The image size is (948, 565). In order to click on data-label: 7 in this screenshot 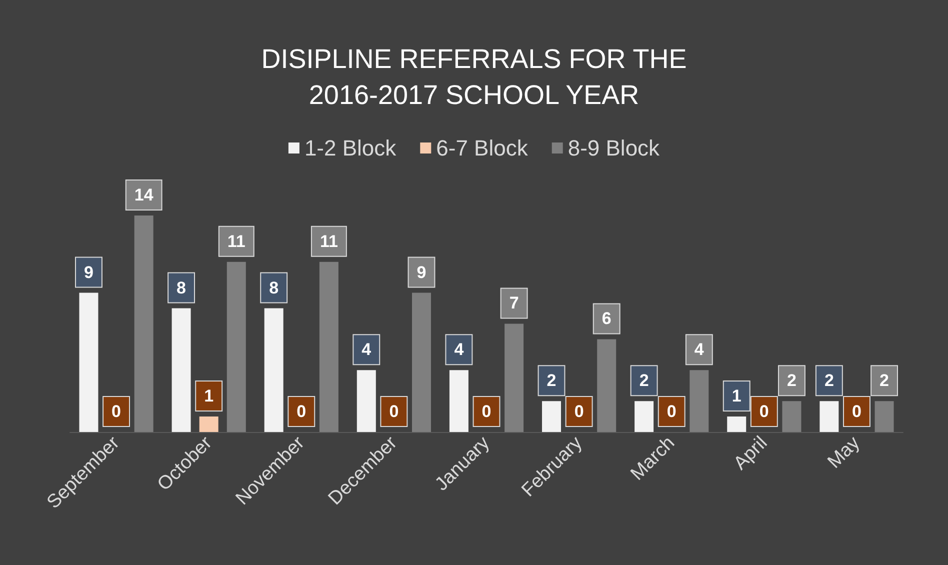, I will do `click(514, 303)`.